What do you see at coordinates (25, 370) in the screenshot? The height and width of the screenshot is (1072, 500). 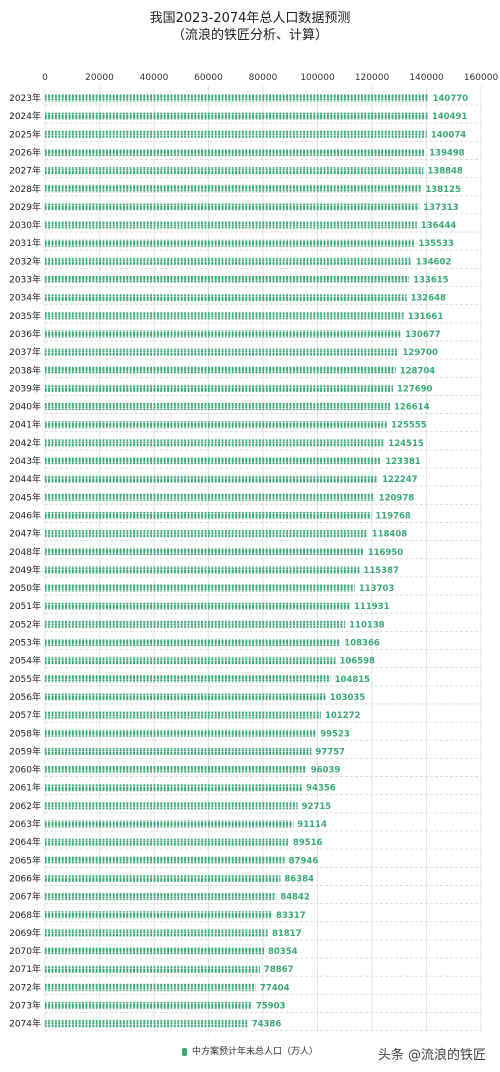 I see `category-label: 2038年` at bounding box center [25, 370].